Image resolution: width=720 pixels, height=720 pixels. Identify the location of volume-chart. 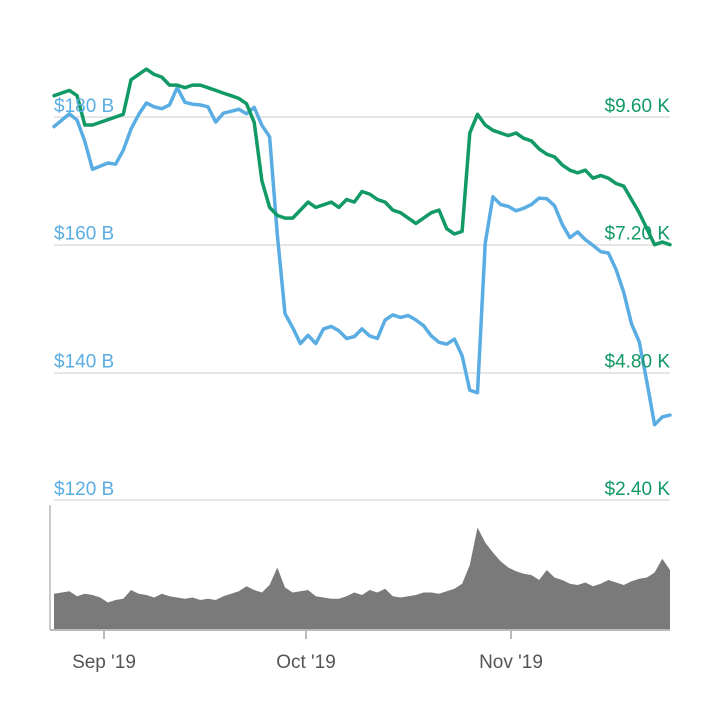
(362, 578).